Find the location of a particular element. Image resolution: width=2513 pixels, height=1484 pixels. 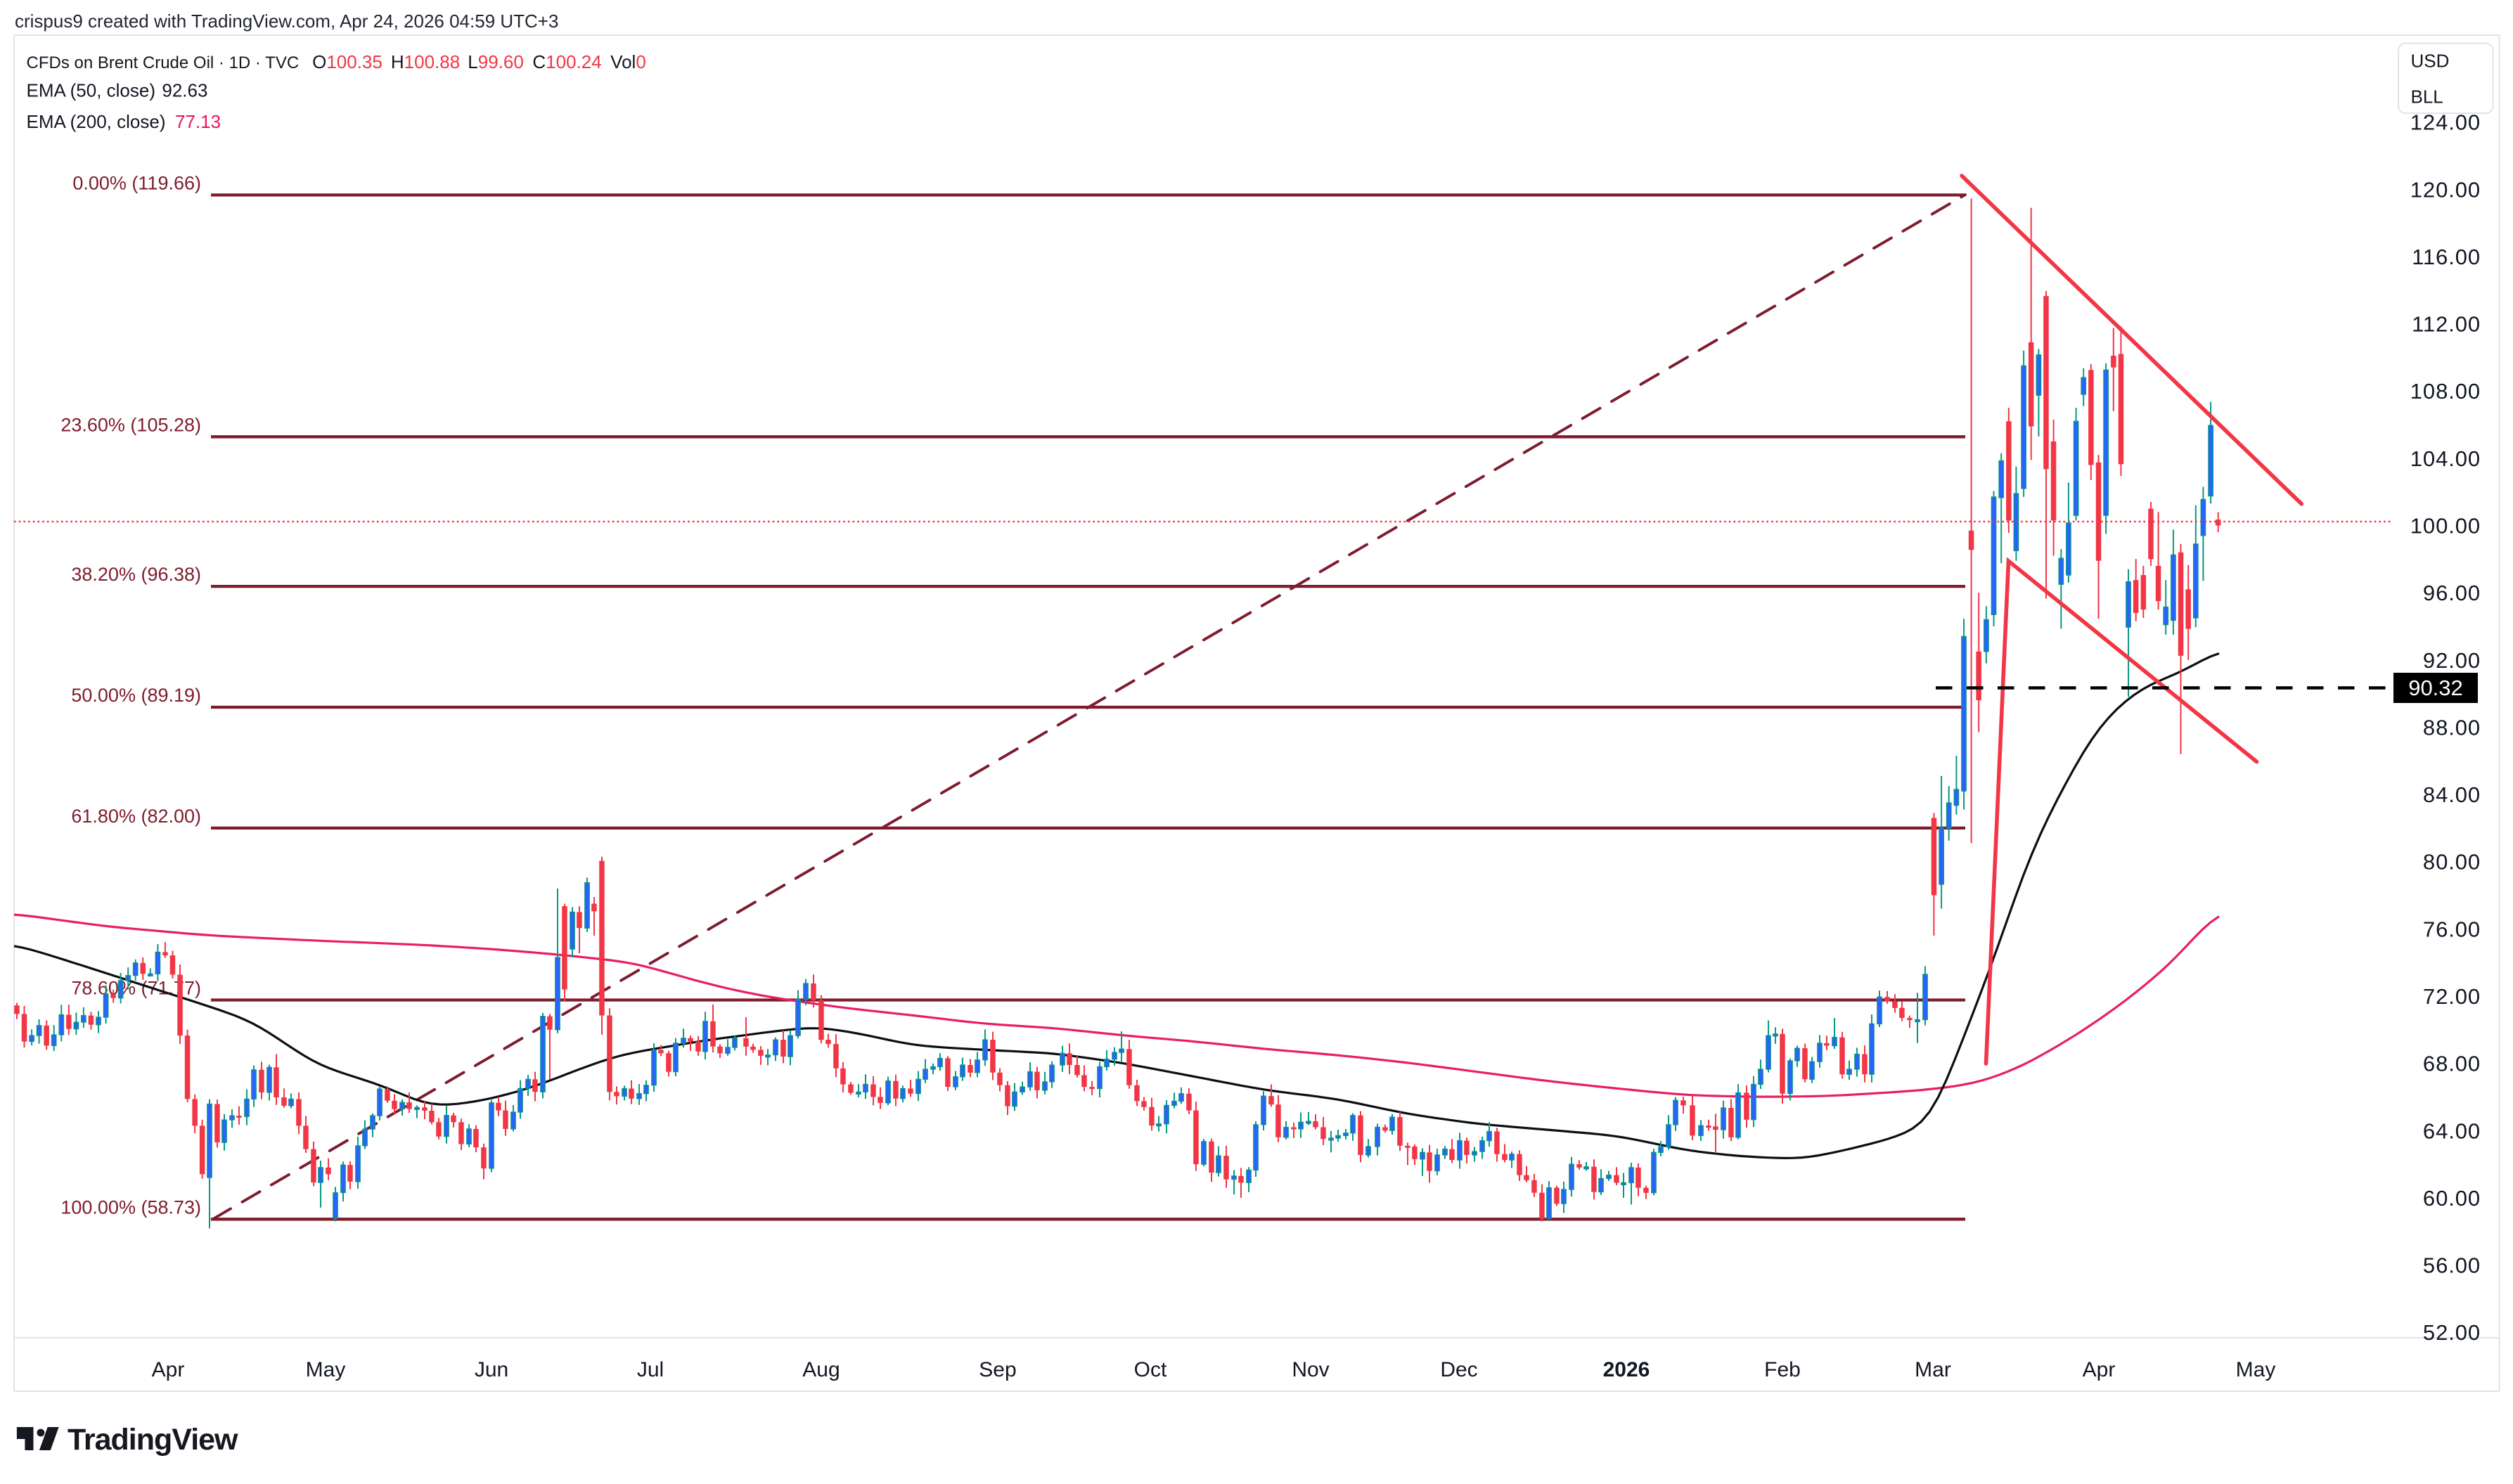

svg-text: 64.00 is located at coordinates (2452, 1130).